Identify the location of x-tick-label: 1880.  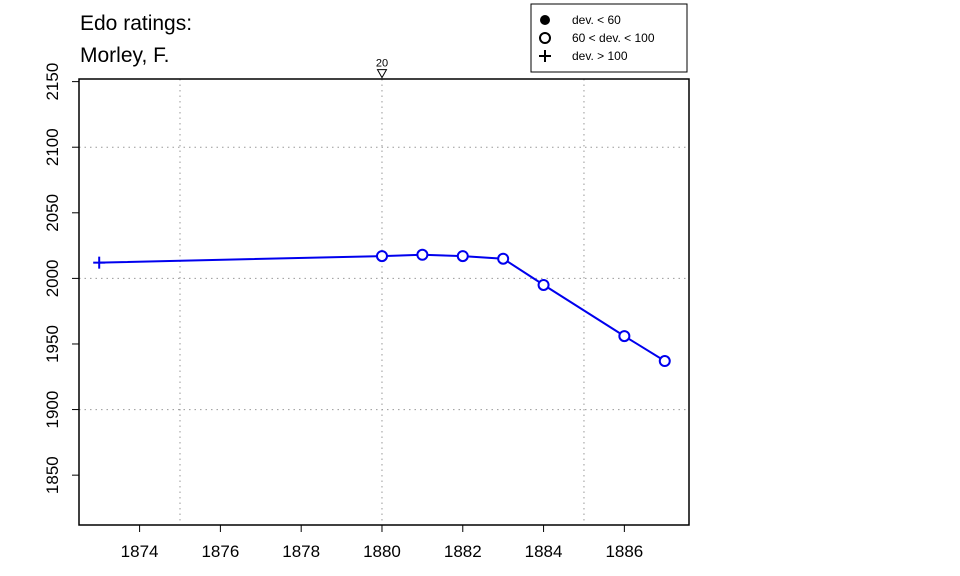
(382, 551).